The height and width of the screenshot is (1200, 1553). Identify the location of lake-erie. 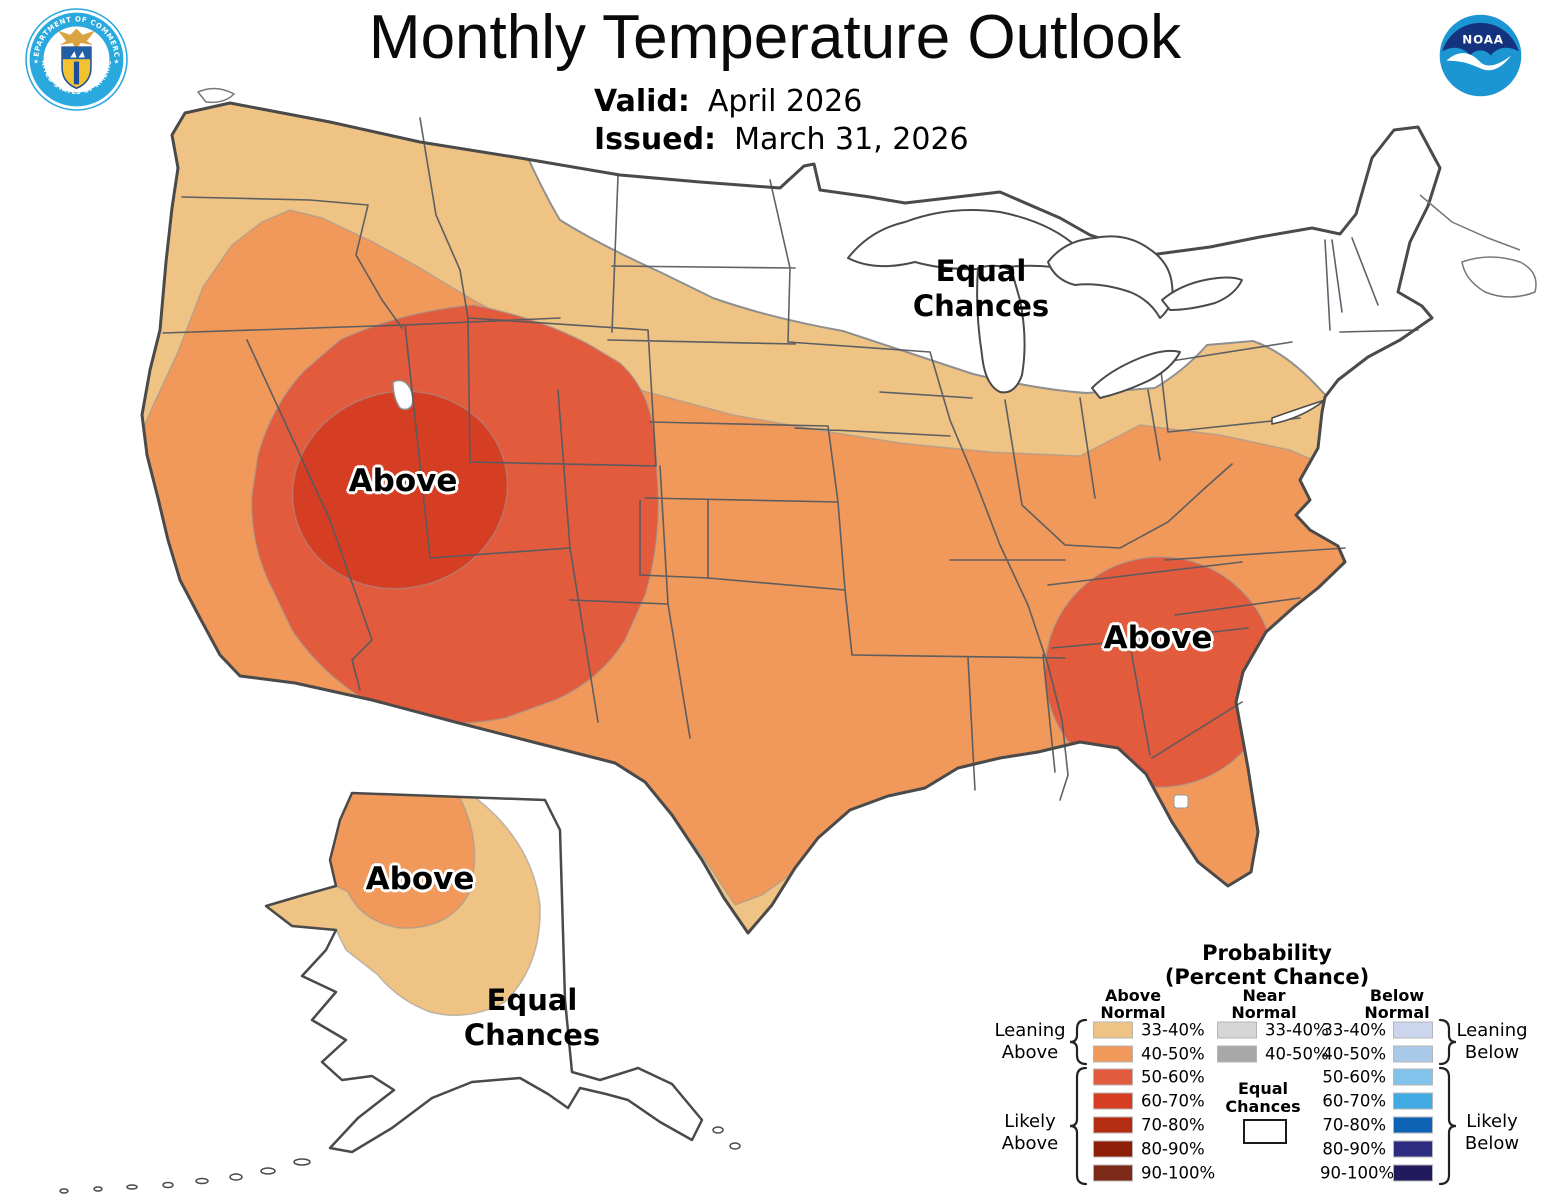
(1136, 374).